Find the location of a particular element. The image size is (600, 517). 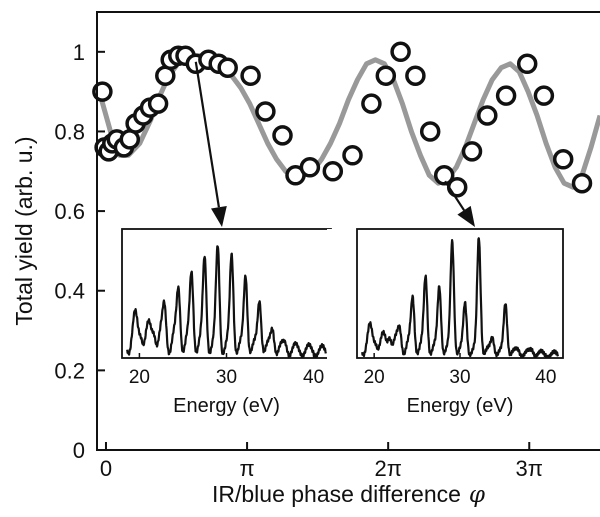

x-axis-label-symbol: φ is located at coordinates (477, 495).